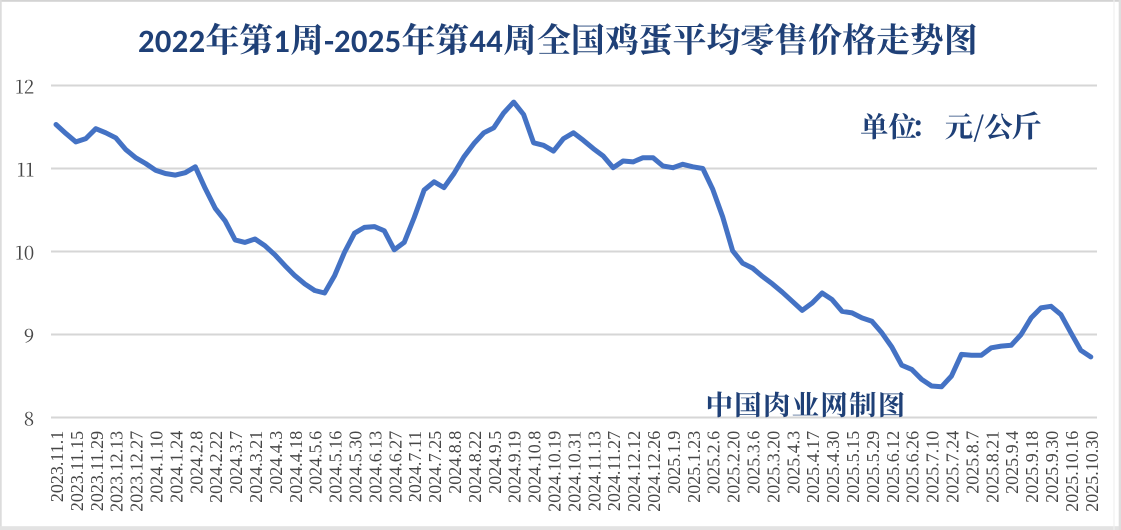  Describe the element at coordinates (614, 471) in the screenshot. I see `svg-text: 2024.11.27` at that location.